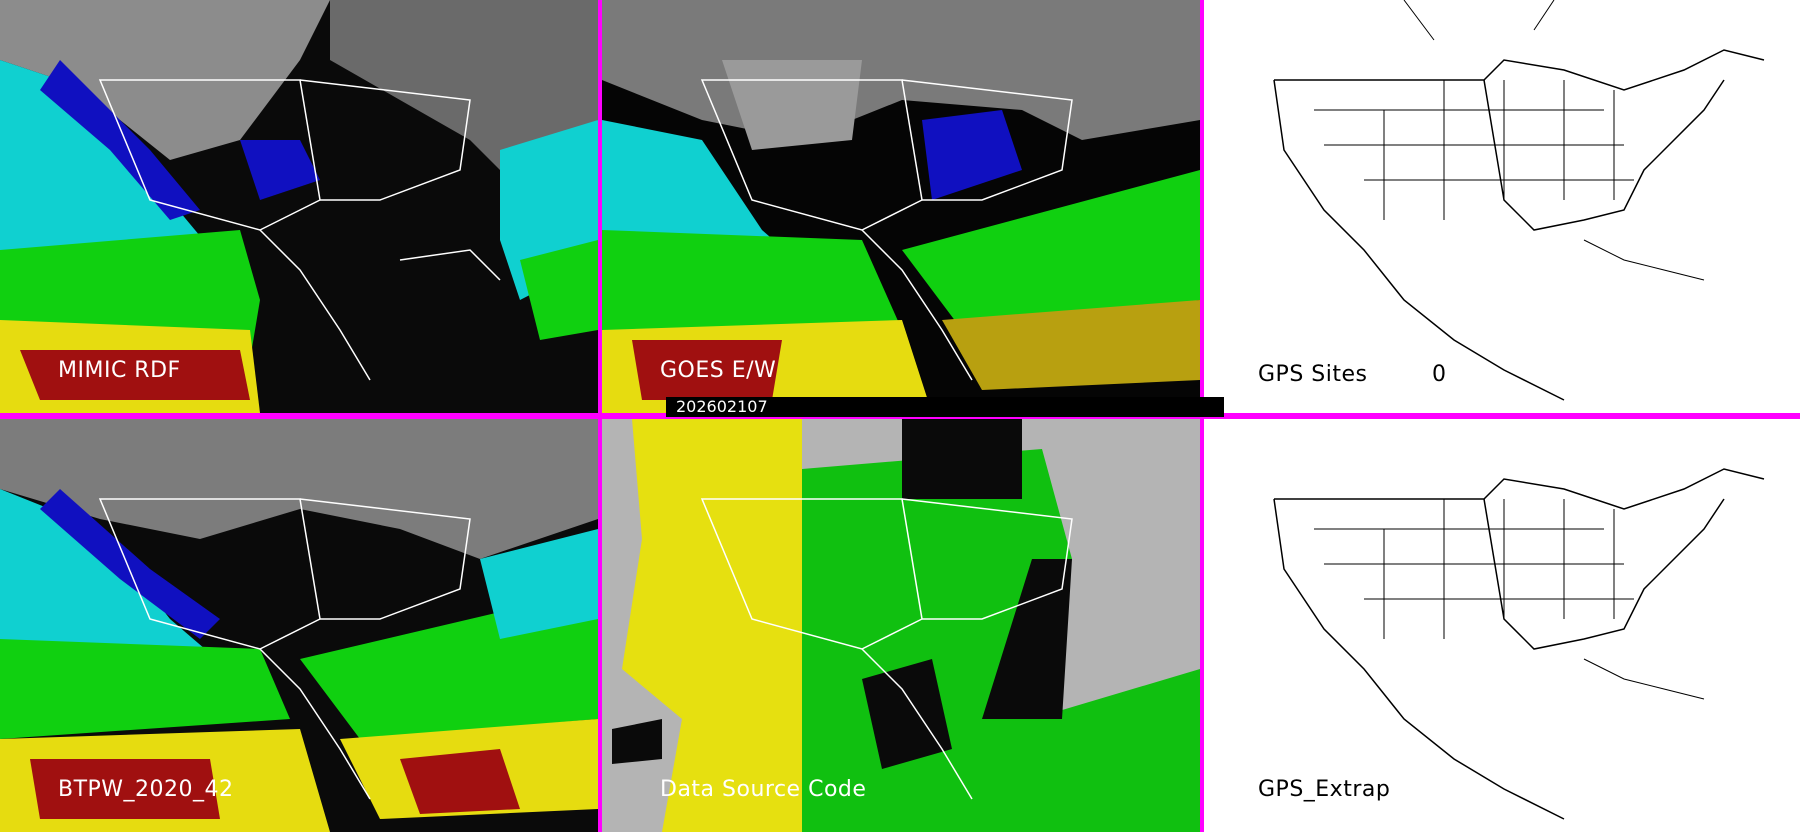 This screenshot has width=1800, height=832. What do you see at coordinates (119, 370) in the screenshot?
I see `panel-label: MIMIC RDF` at bounding box center [119, 370].